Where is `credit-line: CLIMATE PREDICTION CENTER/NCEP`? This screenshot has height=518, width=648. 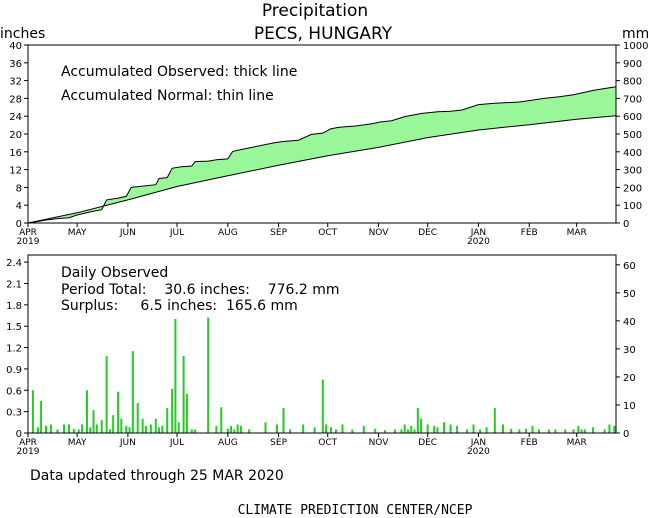 credit-line: CLIMATE PREDICTION CENTER/NCEP is located at coordinates (355, 510).